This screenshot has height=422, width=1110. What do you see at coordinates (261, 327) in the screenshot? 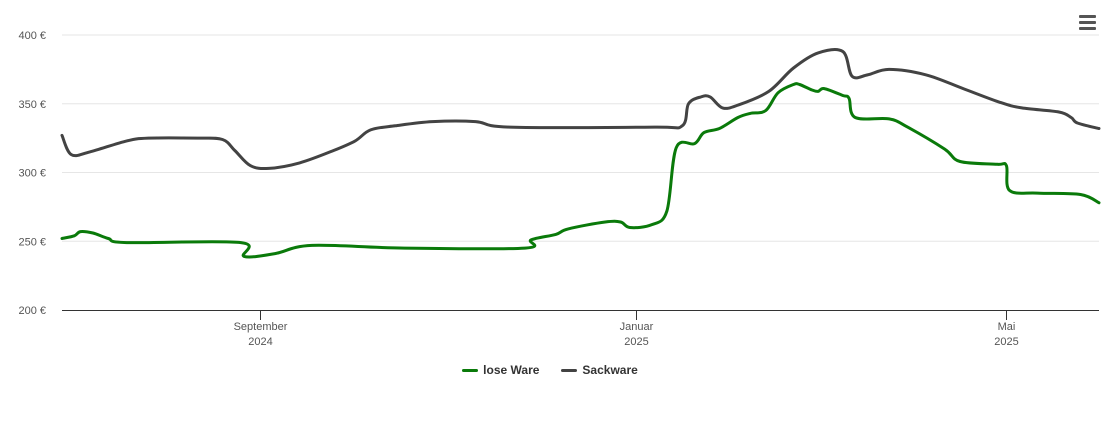
I see `x-tick-label: September` at bounding box center [261, 327].